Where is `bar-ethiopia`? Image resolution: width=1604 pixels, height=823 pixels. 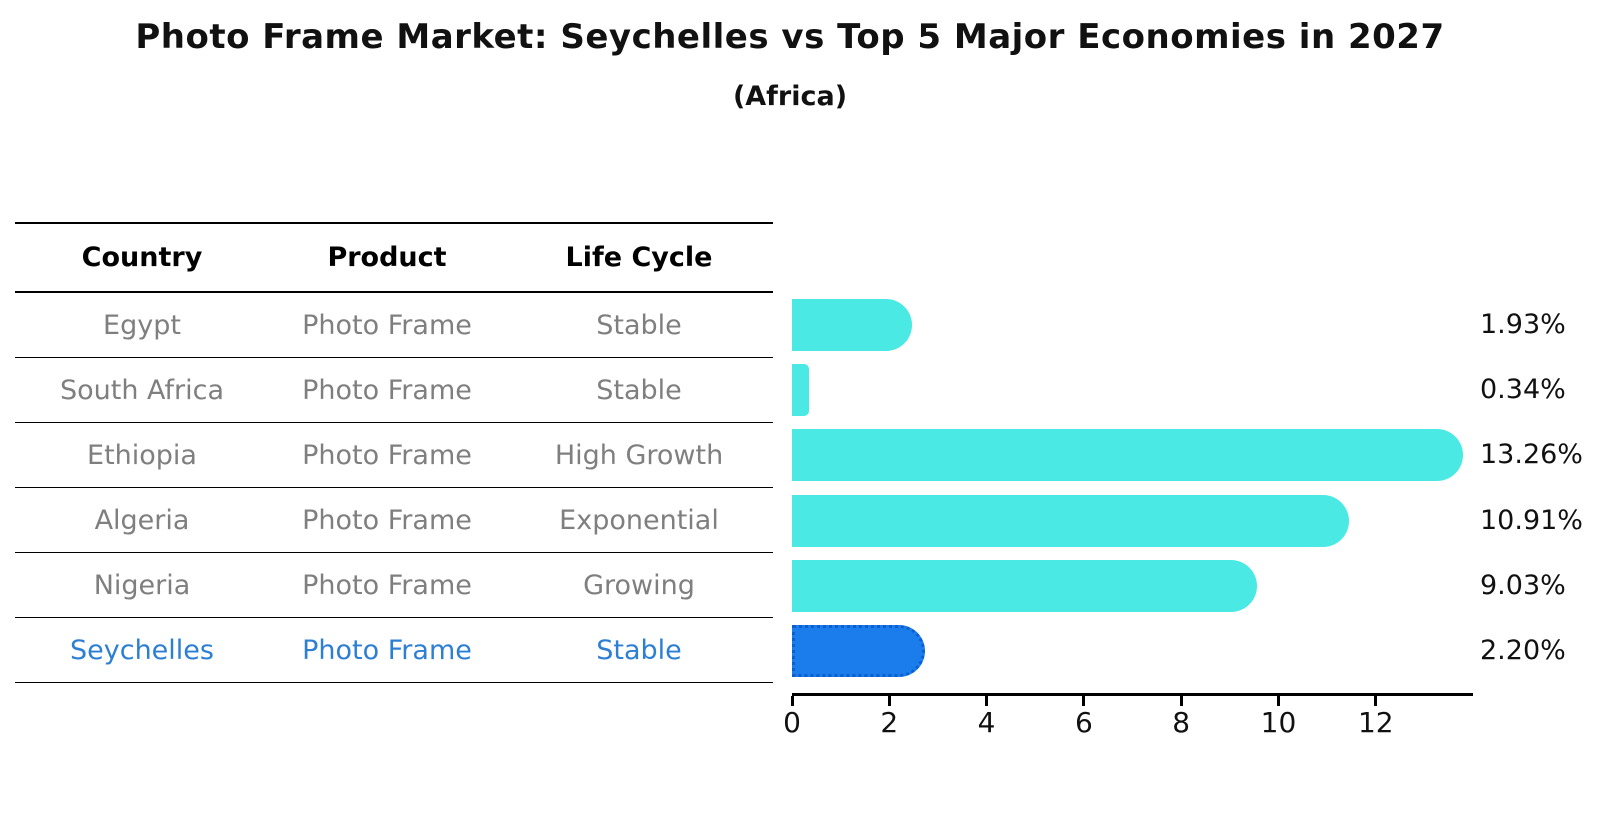 bar-ethiopia is located at coordinates (1128, 455).